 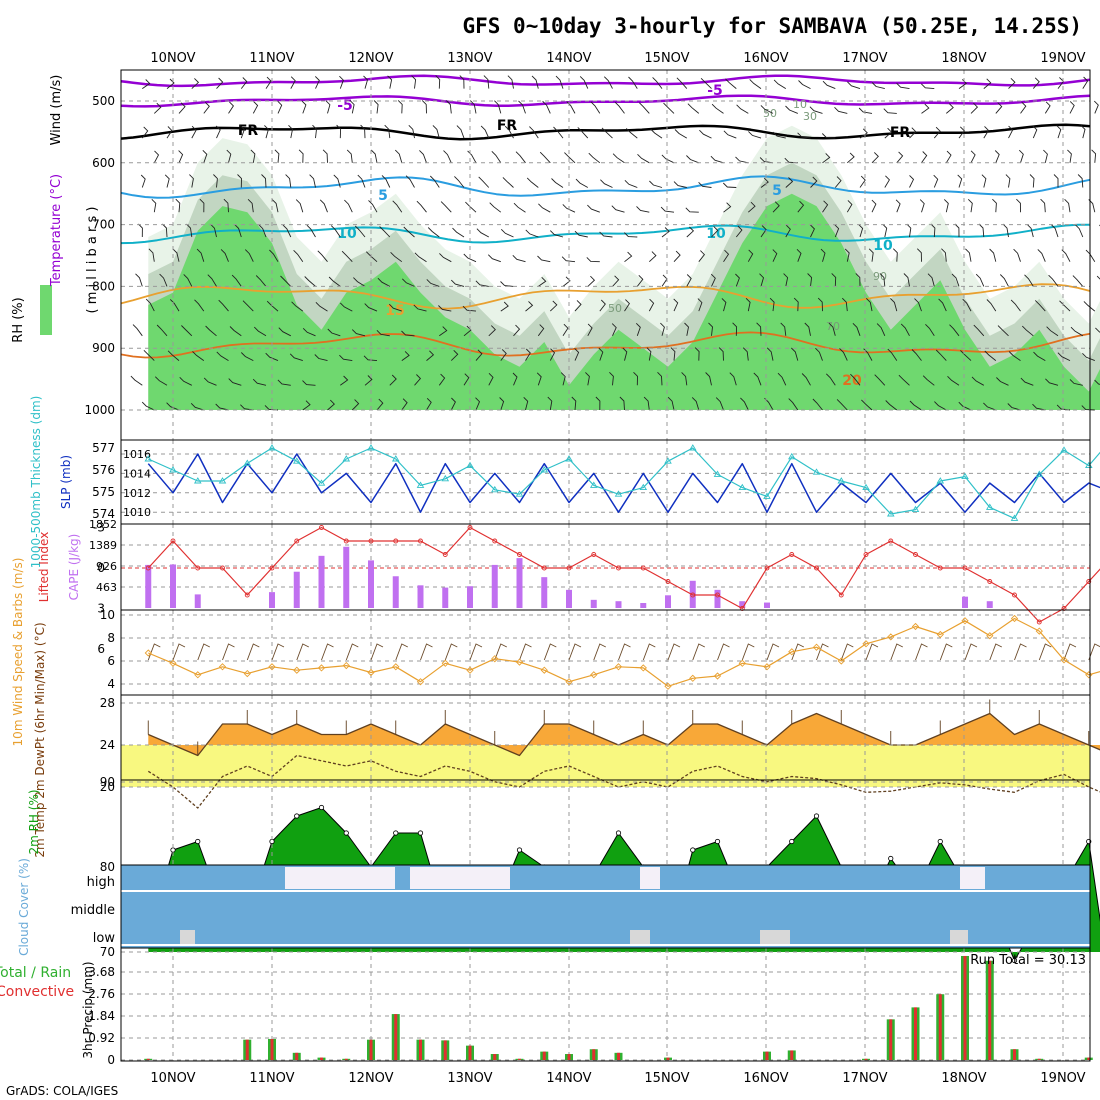 What do you see at coordinates (833, 326) in the screenshot?
I see `rh-contour-label: 70` at bounding box center [833, 326].